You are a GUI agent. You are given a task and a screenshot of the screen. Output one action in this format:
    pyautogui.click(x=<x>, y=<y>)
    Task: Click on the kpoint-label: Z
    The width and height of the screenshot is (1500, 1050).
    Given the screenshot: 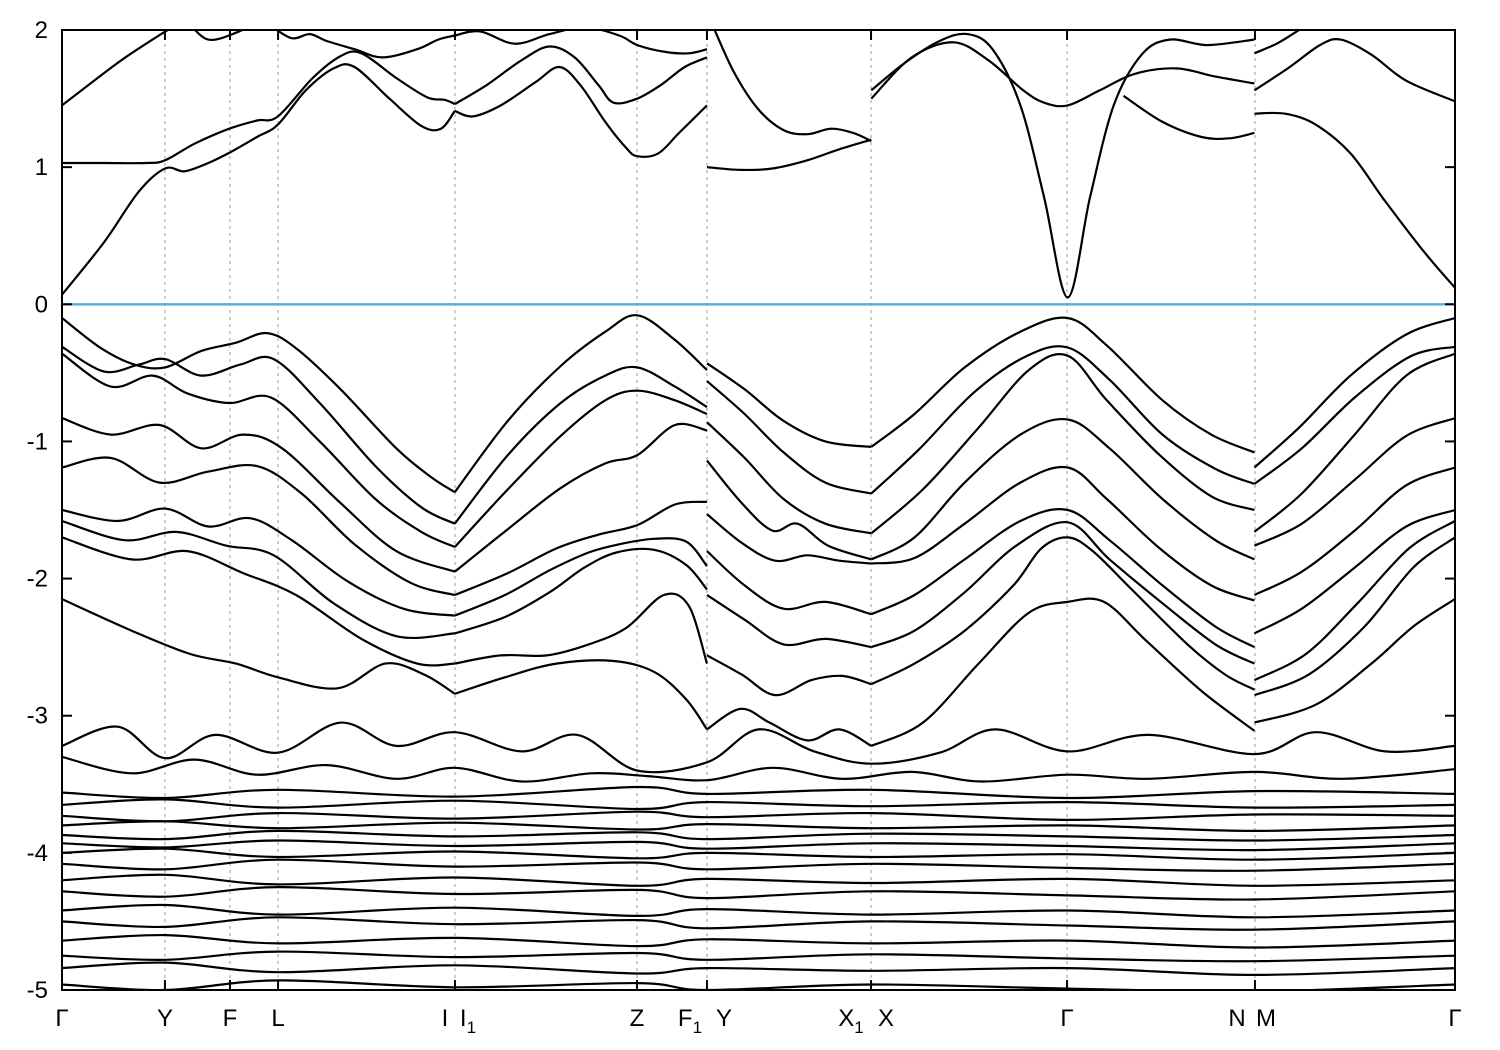 What is the action you would take?
    pyautogui.click(x=637, y=1018)
    